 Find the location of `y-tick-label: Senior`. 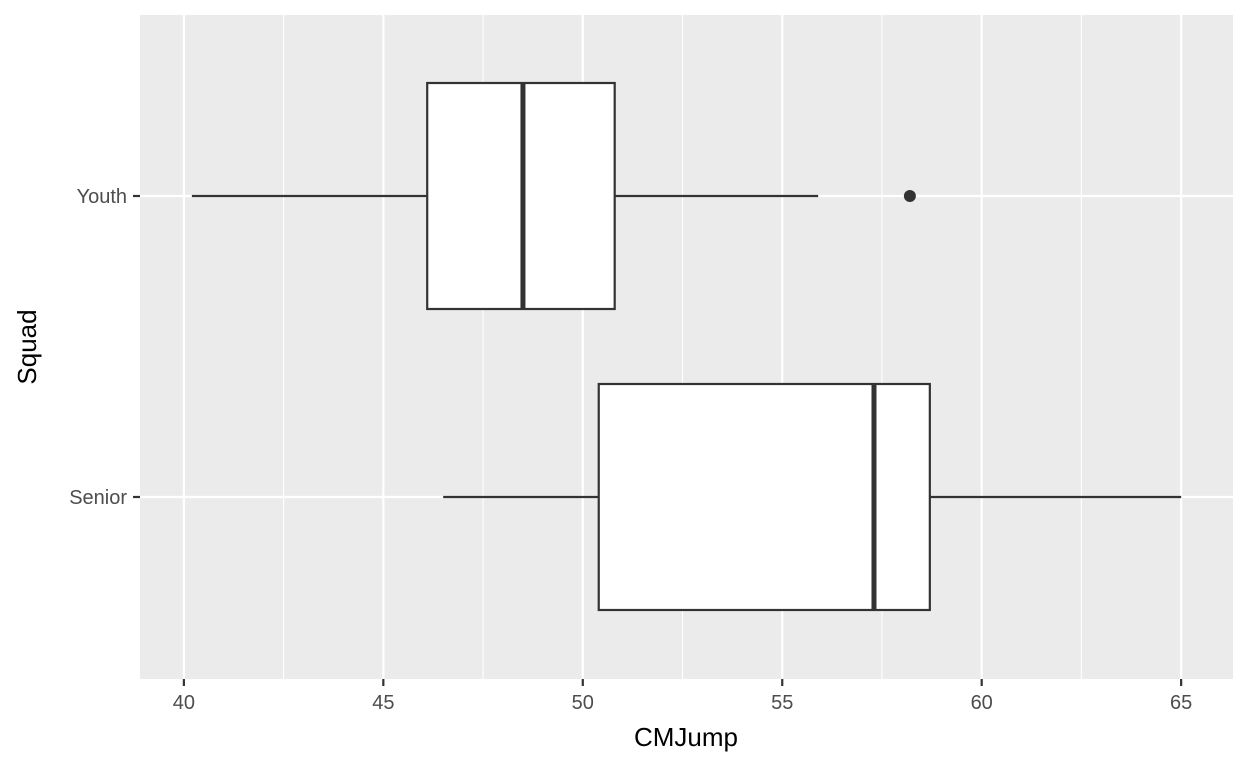

y-tick-label: Senior is located at coordinates (98, 498).